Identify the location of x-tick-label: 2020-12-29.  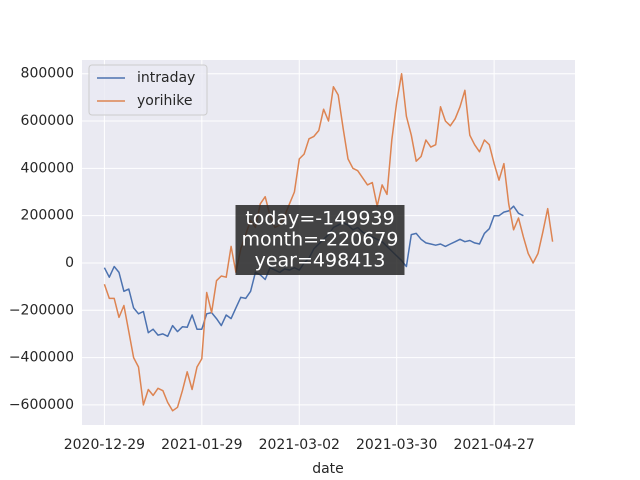
(104, 445).